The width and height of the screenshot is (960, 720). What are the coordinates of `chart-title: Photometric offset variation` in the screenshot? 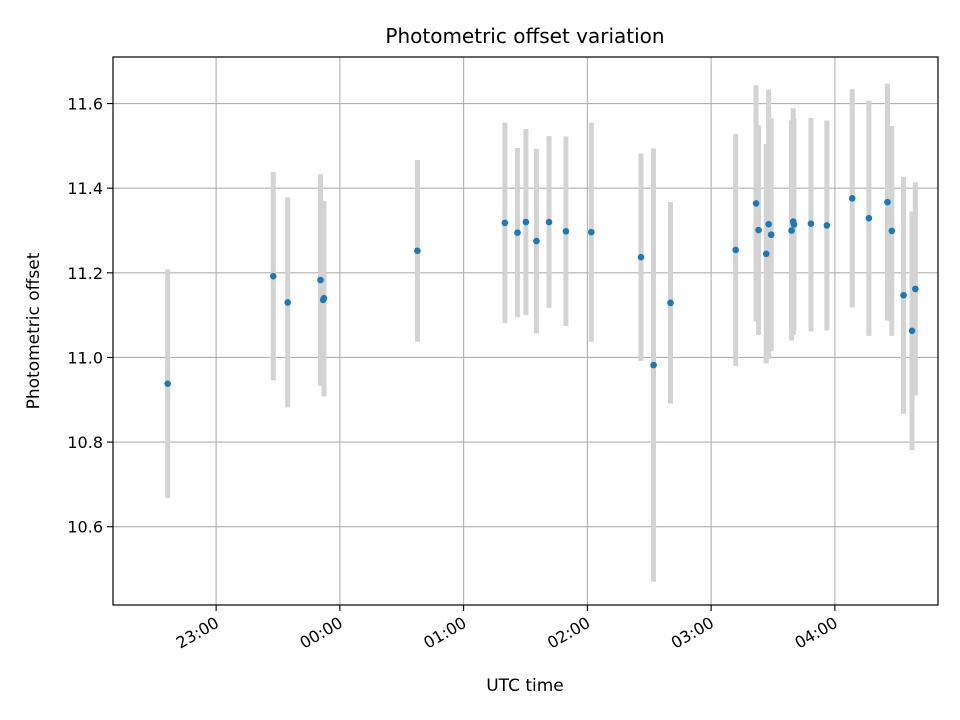 It's located at (524, 36).